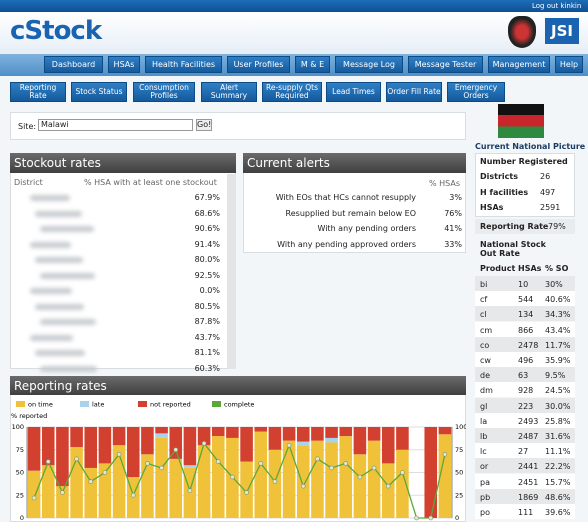 Image resolution: width=588 pixels, height=522 pixels. I want to click on stockout-rate: 80.5%, so click(207, 306).